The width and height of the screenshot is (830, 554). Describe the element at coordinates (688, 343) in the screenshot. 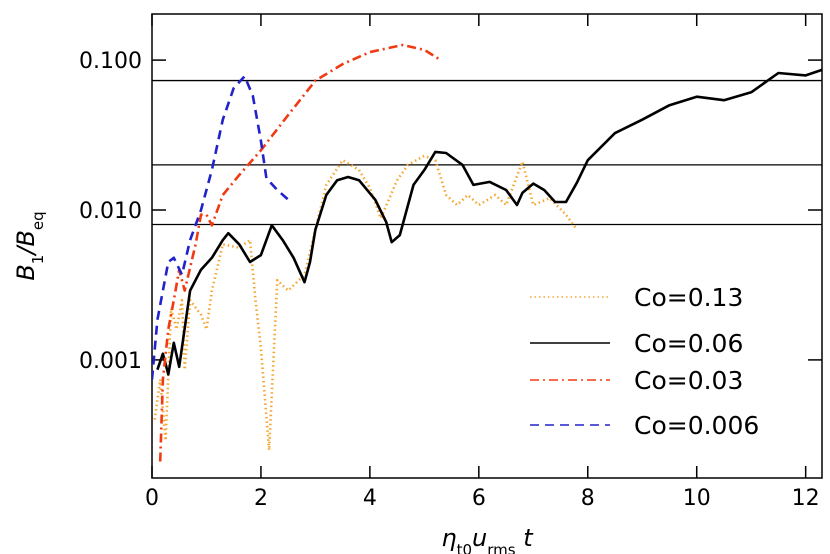

I see `legend-label: Co=0.06` at that location.